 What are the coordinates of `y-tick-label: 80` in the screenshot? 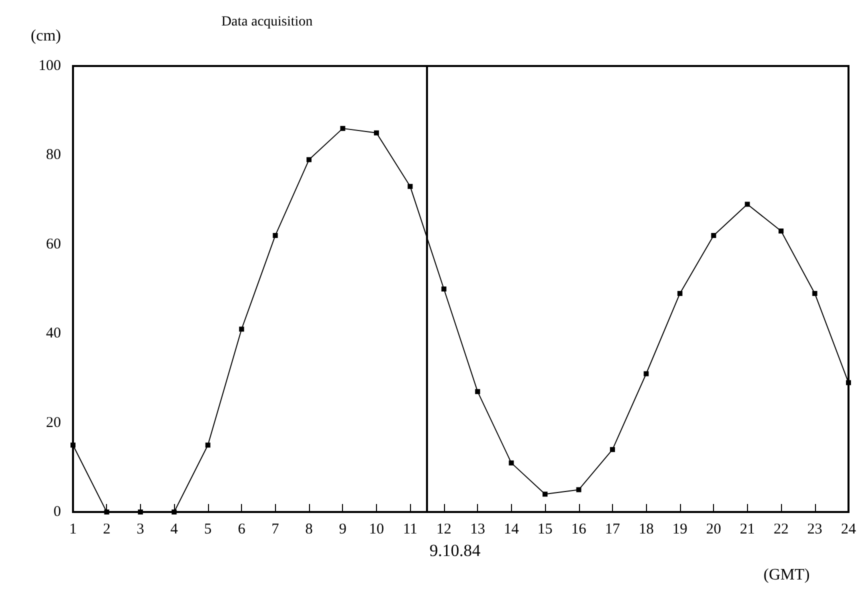 It's located at (53, 155).